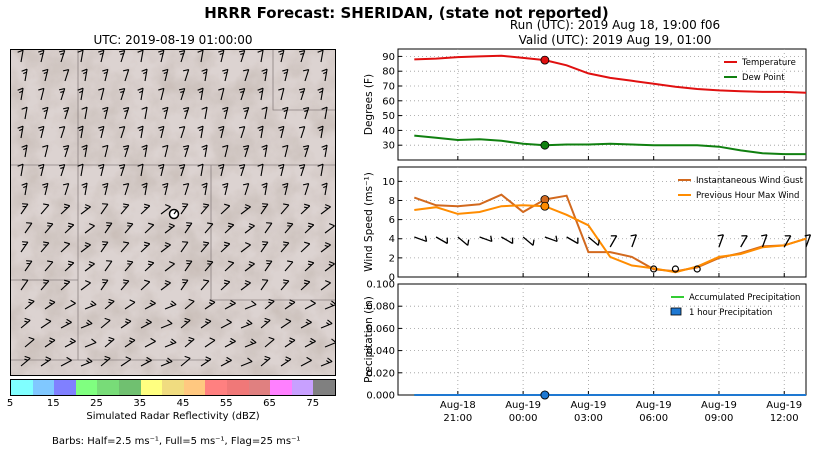 This screenshot has height=460, width=813. I want to click on plot-frame, so click(602, 104).